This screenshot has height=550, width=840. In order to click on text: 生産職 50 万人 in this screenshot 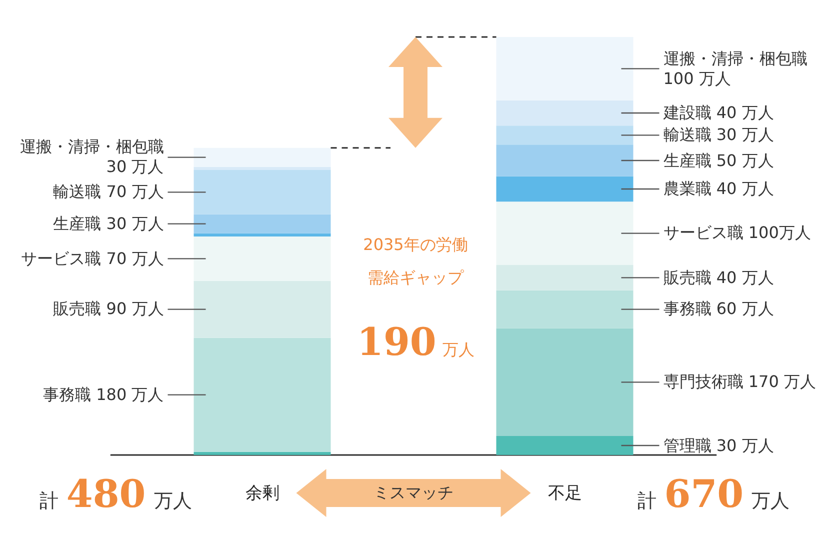, I will do `click(718, 160)`.